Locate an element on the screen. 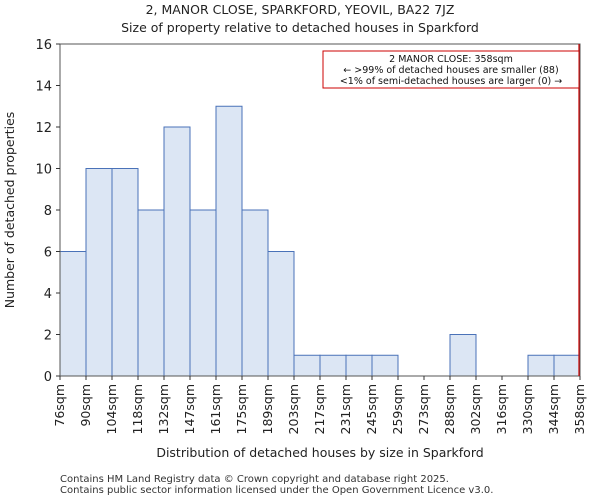 Image resolution: width=600 pixels, height=500 pixels. x-tick-label-76sqm: 76sqm is located at coordinates (59, 405).